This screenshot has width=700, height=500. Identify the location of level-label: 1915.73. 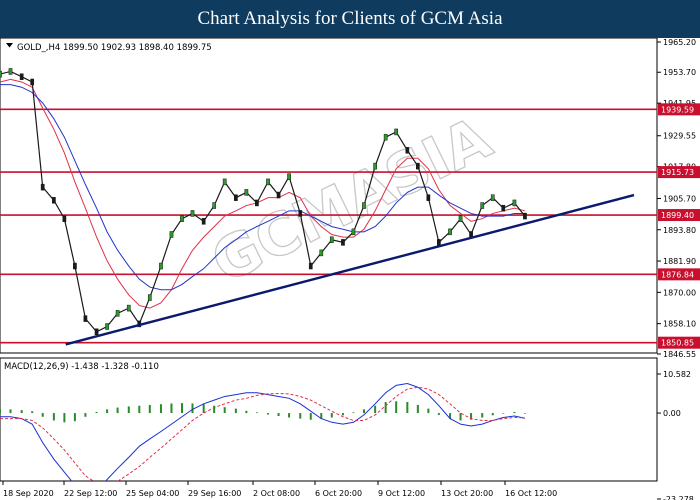
(677, 172).